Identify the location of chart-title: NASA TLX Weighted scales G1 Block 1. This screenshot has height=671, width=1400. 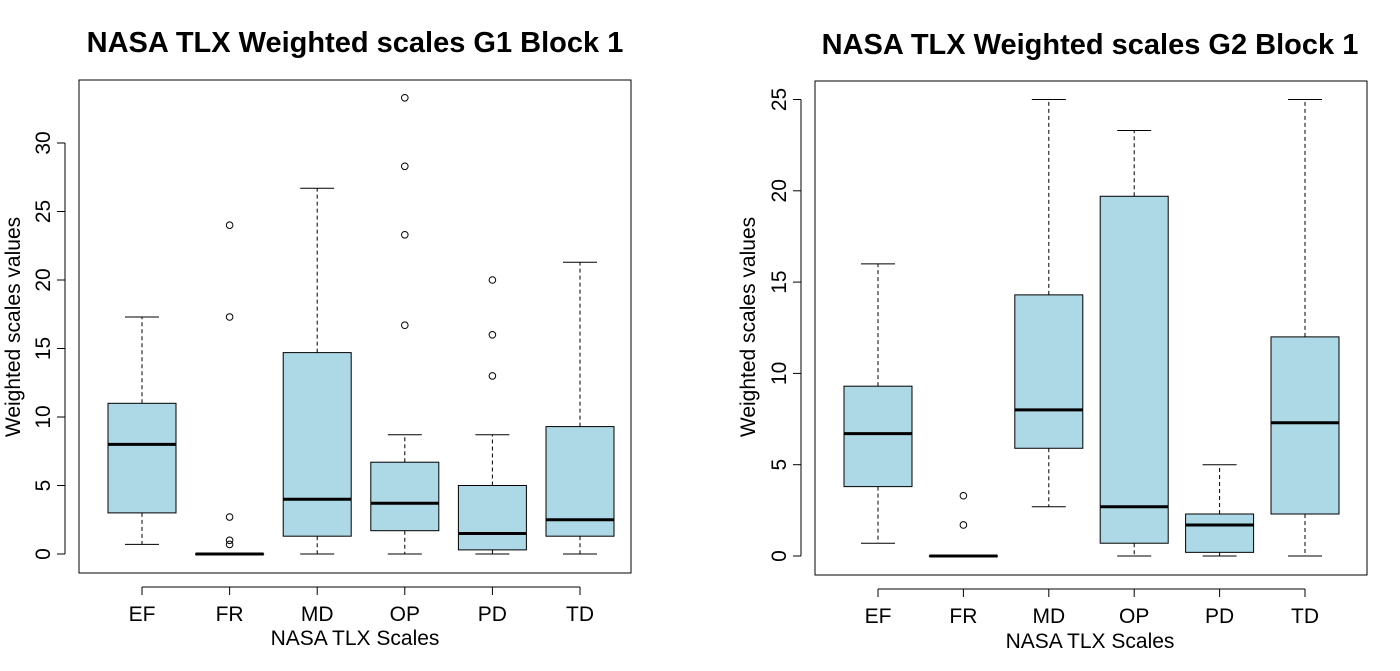
(355, 43).